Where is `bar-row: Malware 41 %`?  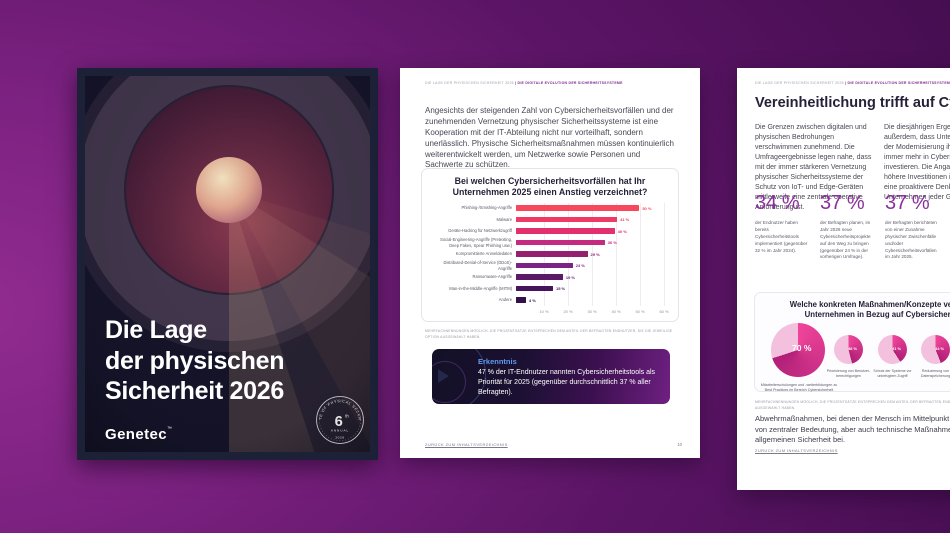 bar-row: Malware 41 % is located at coordinates (550, 219).